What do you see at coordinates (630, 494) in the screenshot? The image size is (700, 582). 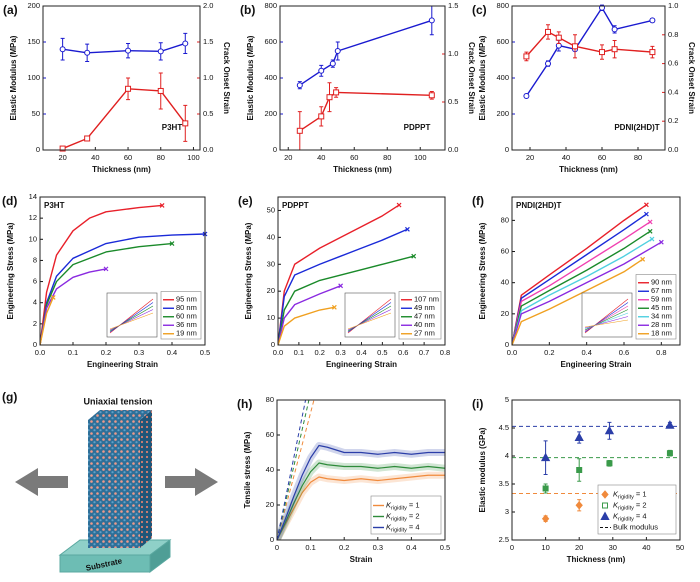 I see `legend-label: Krigidity = 1` at bounding box center [630, 494].